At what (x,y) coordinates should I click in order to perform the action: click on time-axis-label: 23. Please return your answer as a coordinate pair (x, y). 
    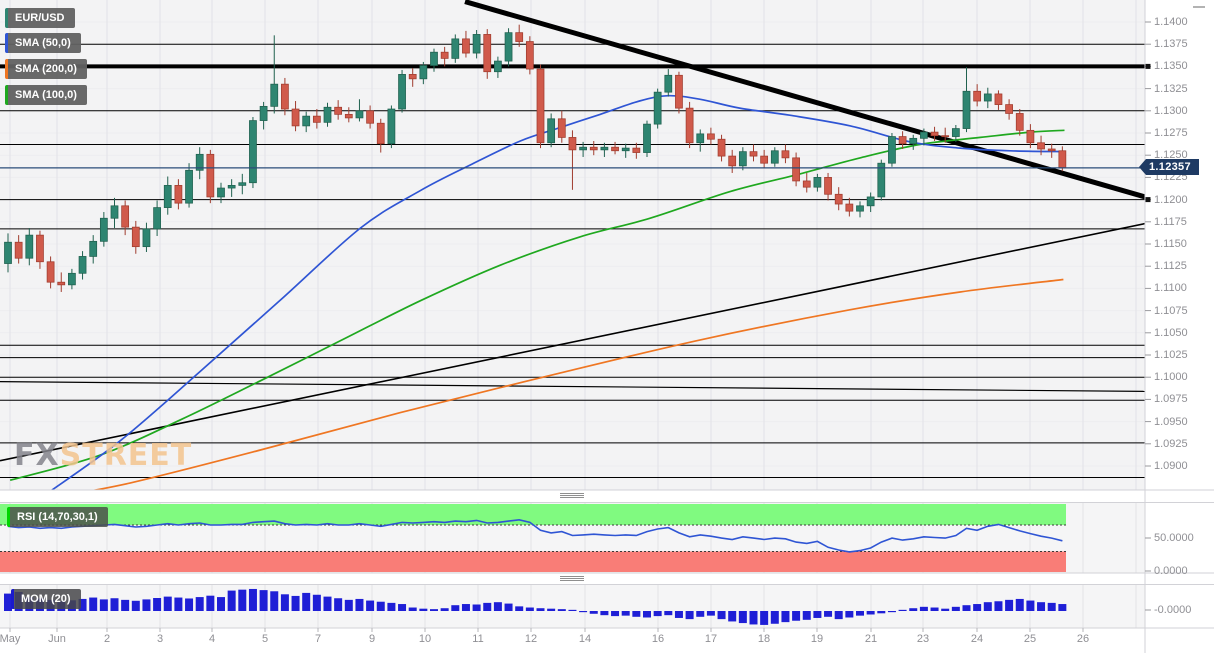
    Looking at the image, I should click on (923, 639).